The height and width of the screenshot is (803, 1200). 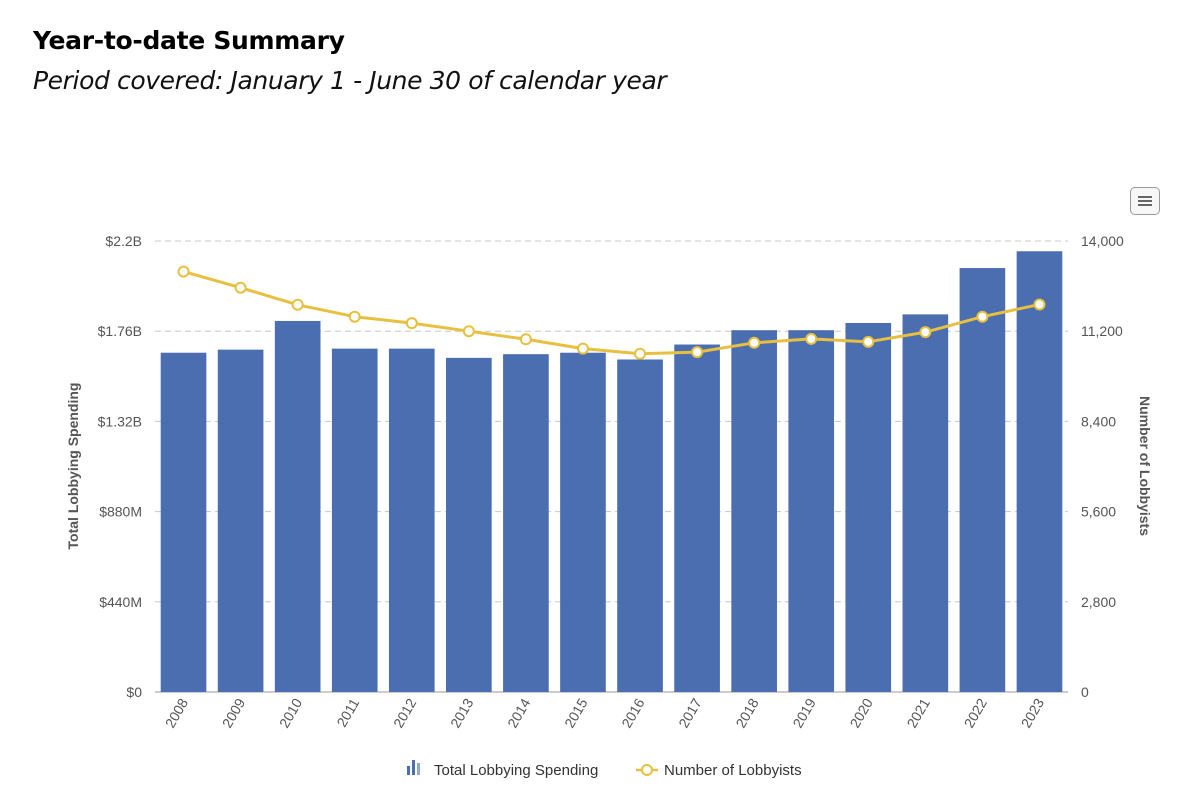 What do you see at coordinates (526, 523) in the screenshot?
I see `bar-2014` at bounding box center [526, 523].